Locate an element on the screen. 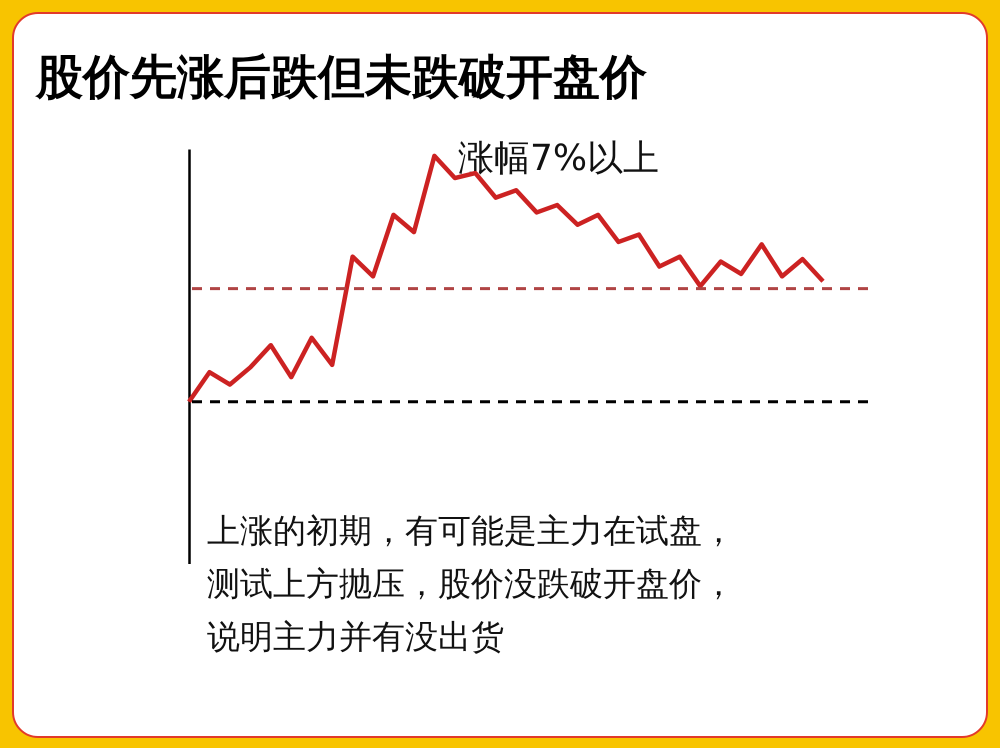 The height and width of the screenshot is (748, 1000). annotation: 涨幅7%以上 is located at coordinates (559, 159).